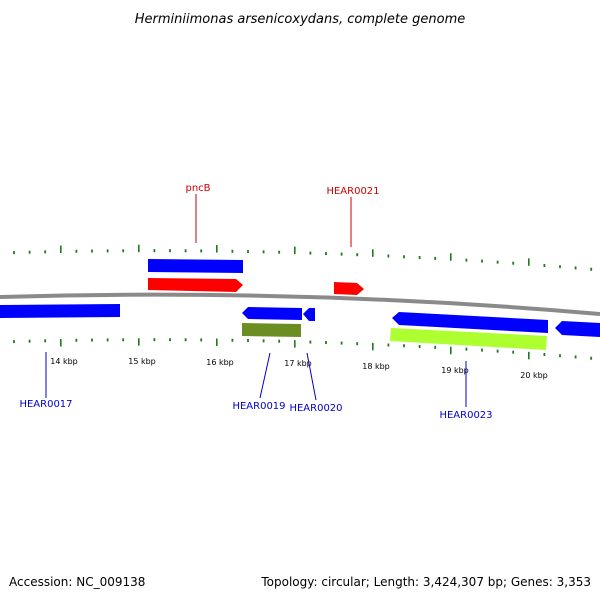 Image resolution: width=600 pixels, height=600 pixels. I want to click on gene-feature-HEAR0019-pseudo, so click(271, 330).